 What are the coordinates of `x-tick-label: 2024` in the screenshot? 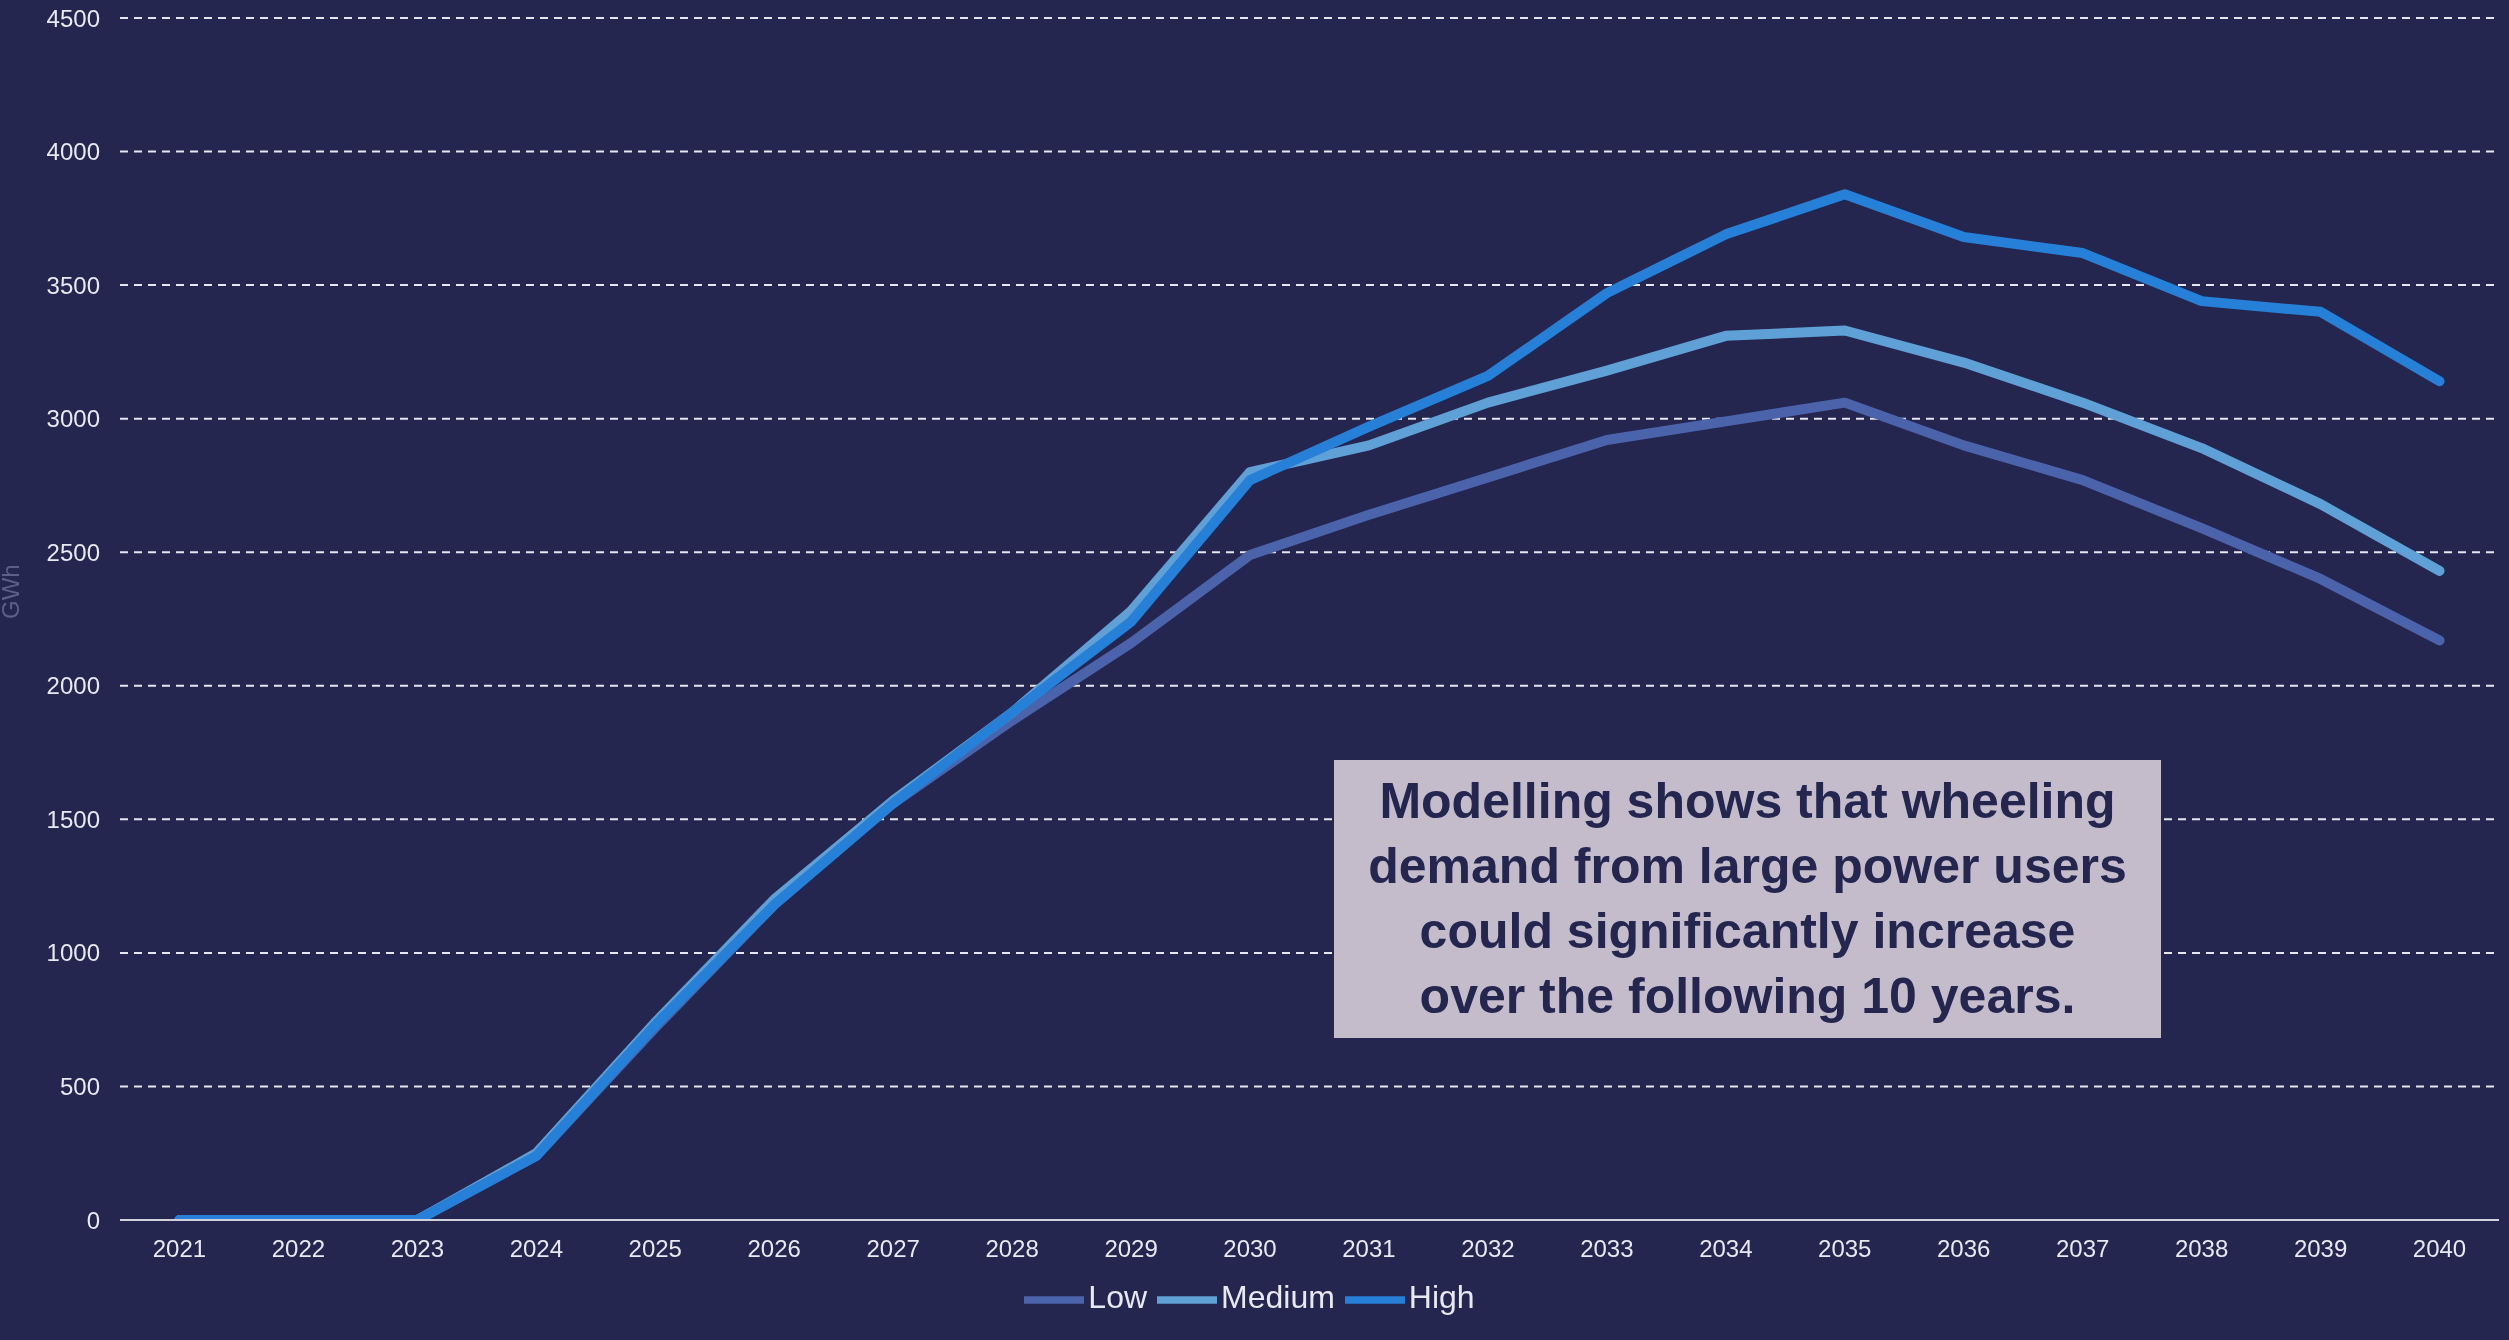 It's located at (536, 1249).